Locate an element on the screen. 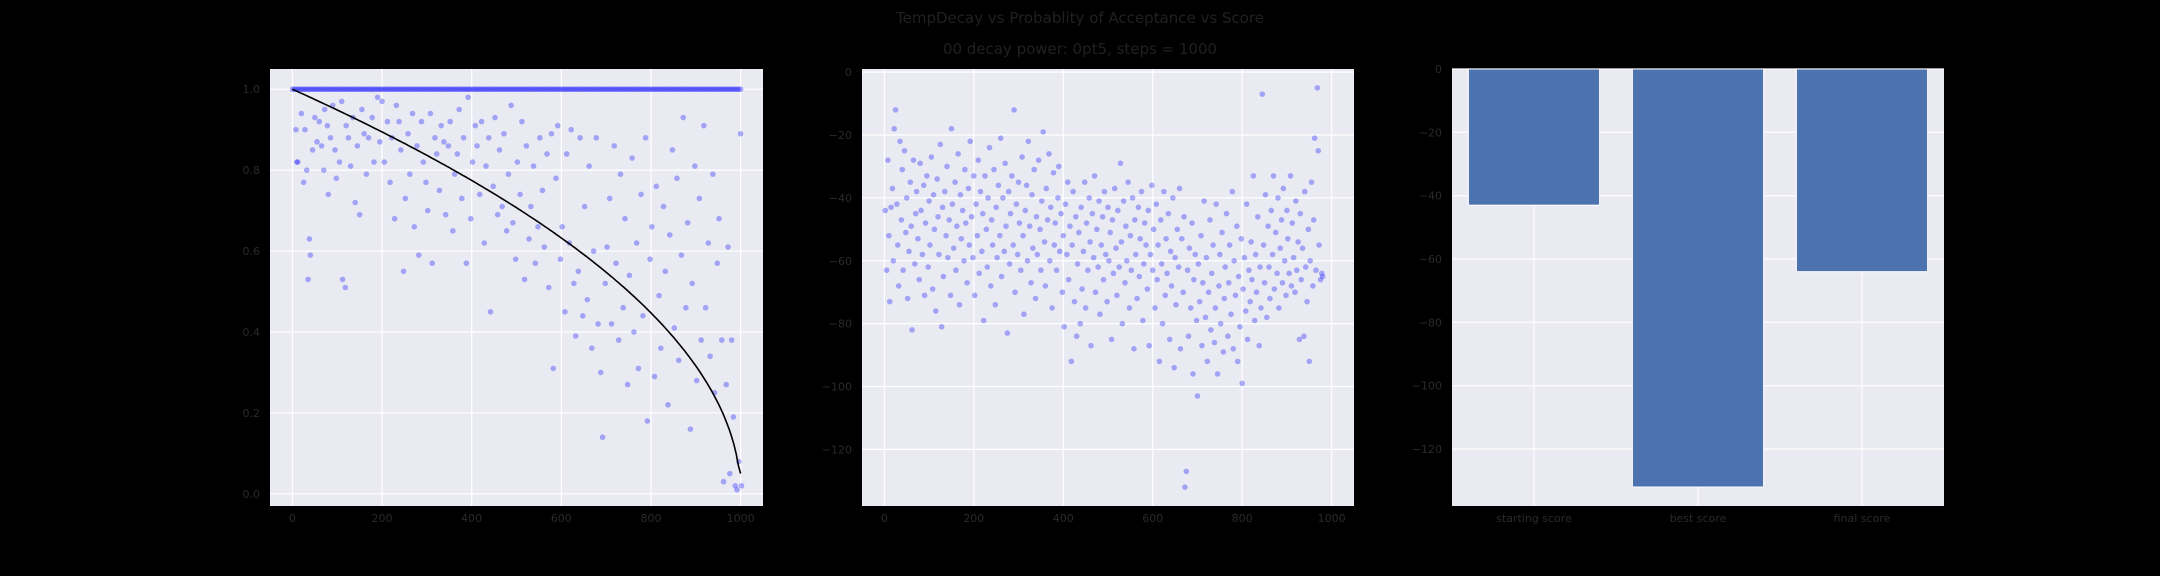 This screenshot has height=576, width=2160. x-tick-label: 400 is located at coordinates (1063, 518).